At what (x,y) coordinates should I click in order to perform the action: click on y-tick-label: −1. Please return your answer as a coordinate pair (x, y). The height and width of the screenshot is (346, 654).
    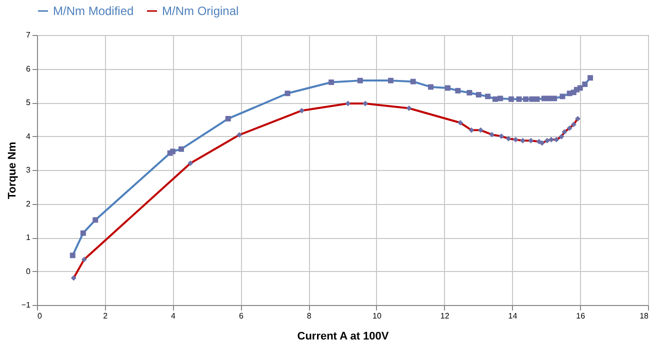
    Looking at the image, I should click on (26, 305).